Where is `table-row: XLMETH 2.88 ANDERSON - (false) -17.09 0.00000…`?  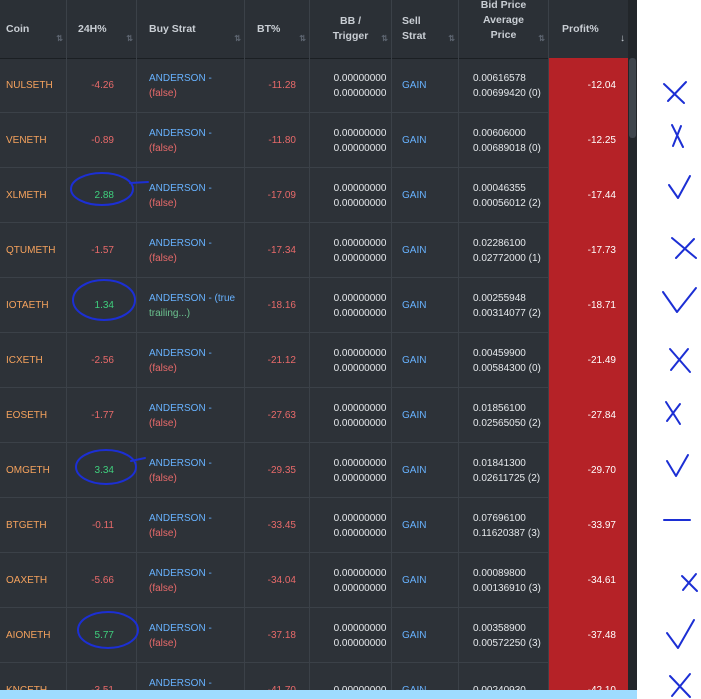
table-row: XLMETH 2.88 ANDERSON - (false) -17.09 0.00000… is located at coordinates (318, 195).